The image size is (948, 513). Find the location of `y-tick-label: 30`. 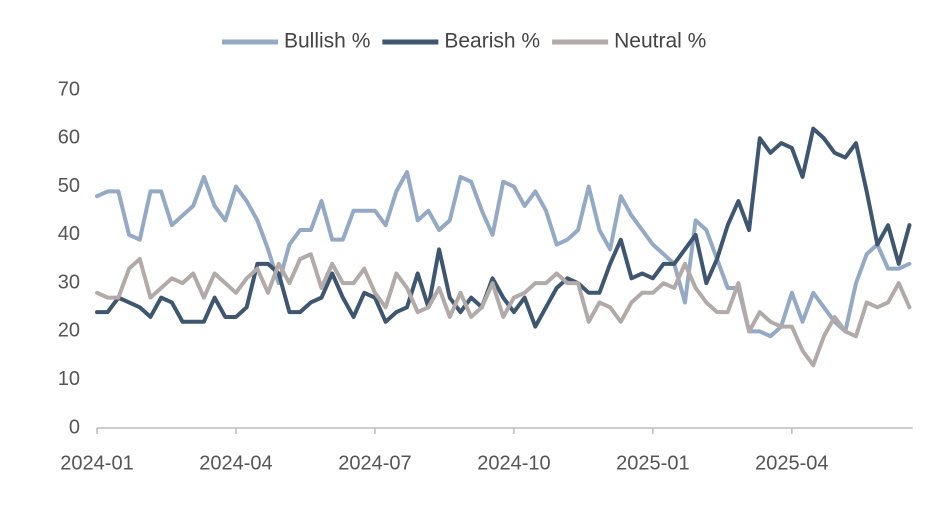

y-tick-label: 30 is located at coordinates (69, 282).